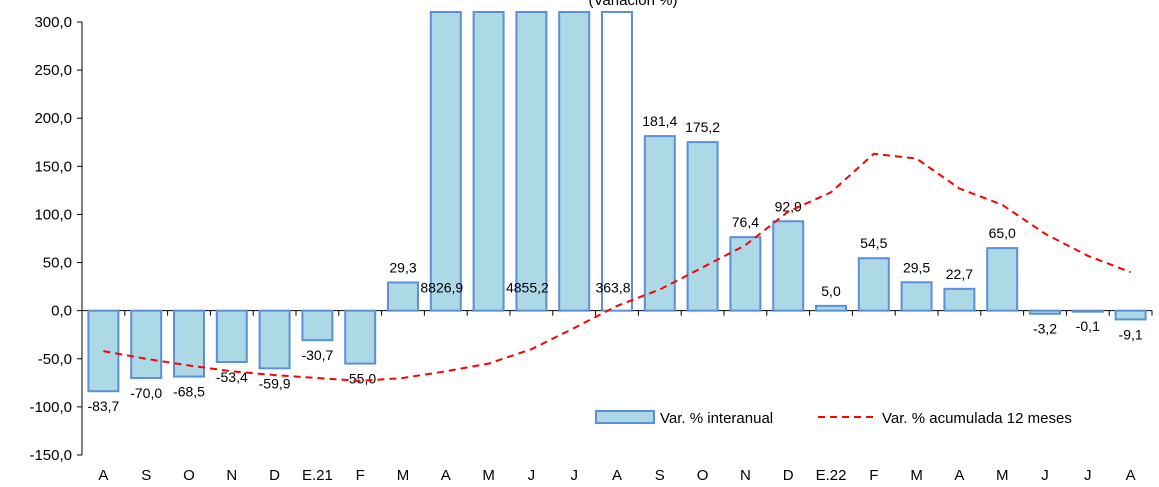 The width and height of the screenshot is (1159, 487). What do you see at coordinates (1088, 326) in the screenshot?
I see `bar-data-label: -0,1` at bounding box center [1088, 326].